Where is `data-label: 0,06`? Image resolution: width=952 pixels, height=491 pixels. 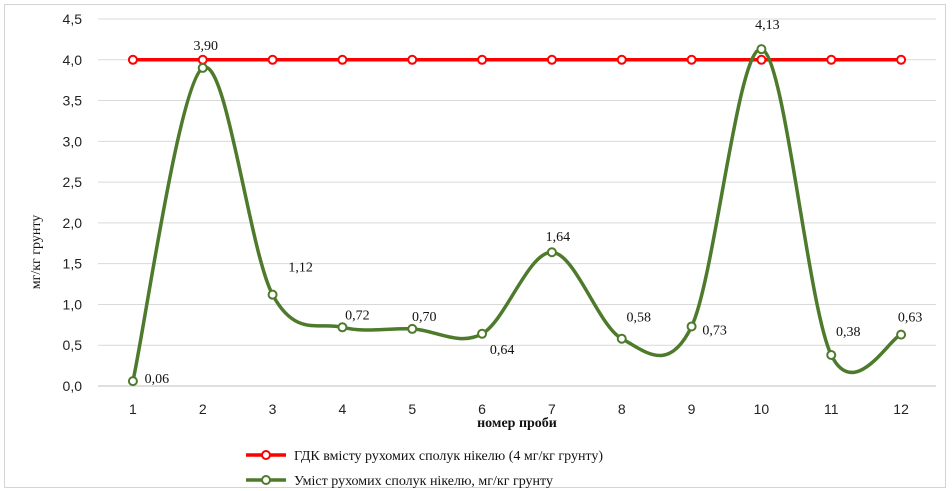 data-label: 0,06 is located at coordinates (157, 379).